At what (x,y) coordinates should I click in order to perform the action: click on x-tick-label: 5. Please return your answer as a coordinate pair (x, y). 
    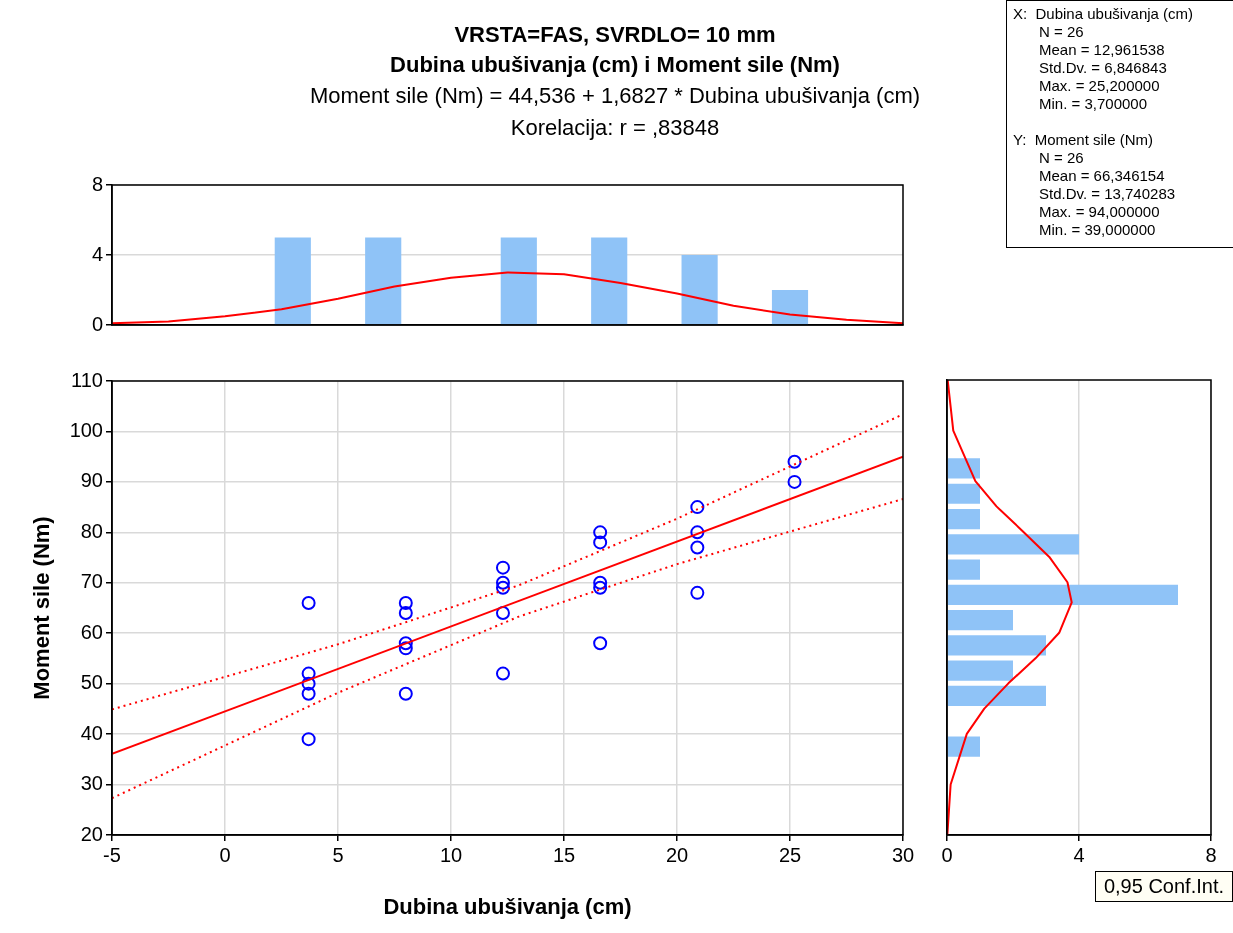
    Looking at the image, I should click on (338, 854).